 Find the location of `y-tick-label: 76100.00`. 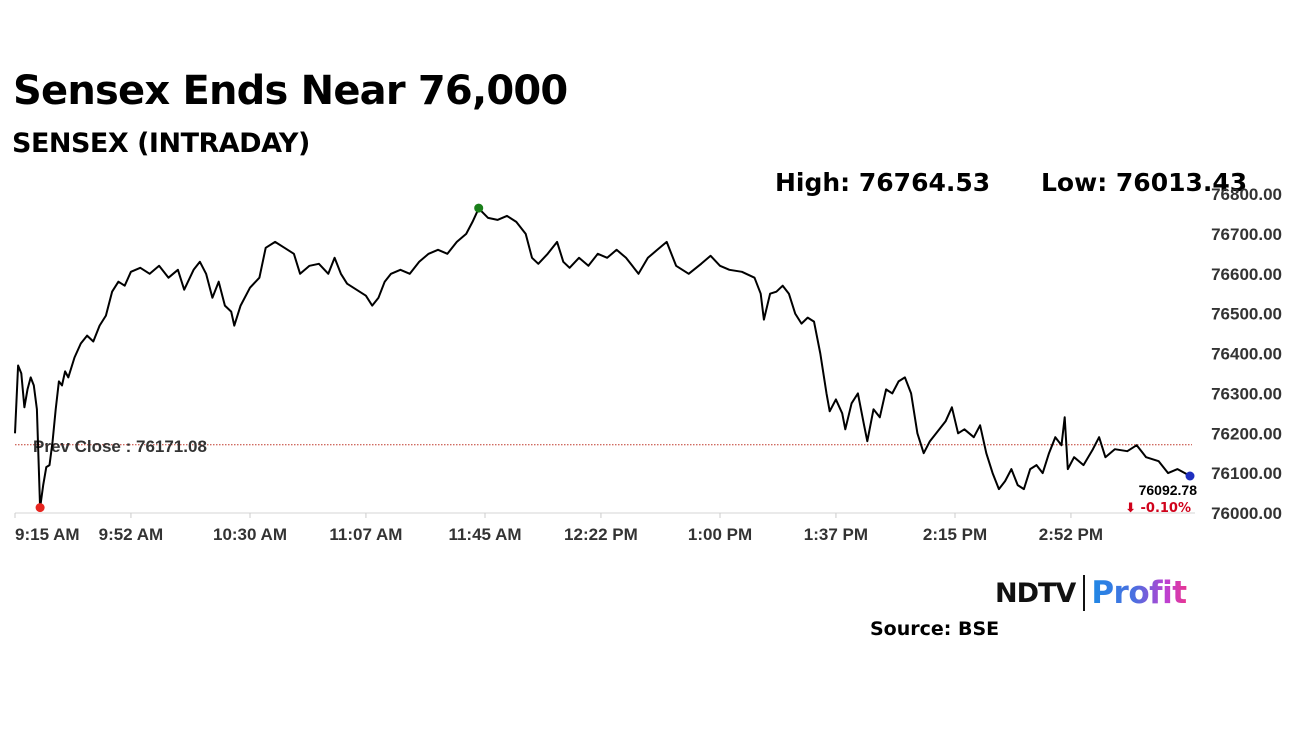

y-tick-label: 76100.00 is located at coordinates (1246, 473).